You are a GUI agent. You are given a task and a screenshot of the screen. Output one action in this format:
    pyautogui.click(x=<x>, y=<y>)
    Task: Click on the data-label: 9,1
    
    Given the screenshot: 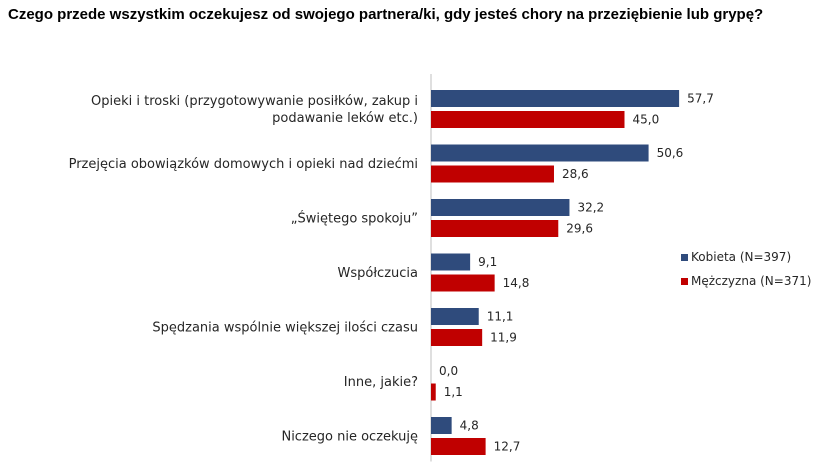 What is the action you would take?
    pyautogui.click(x=487, y=262)
    